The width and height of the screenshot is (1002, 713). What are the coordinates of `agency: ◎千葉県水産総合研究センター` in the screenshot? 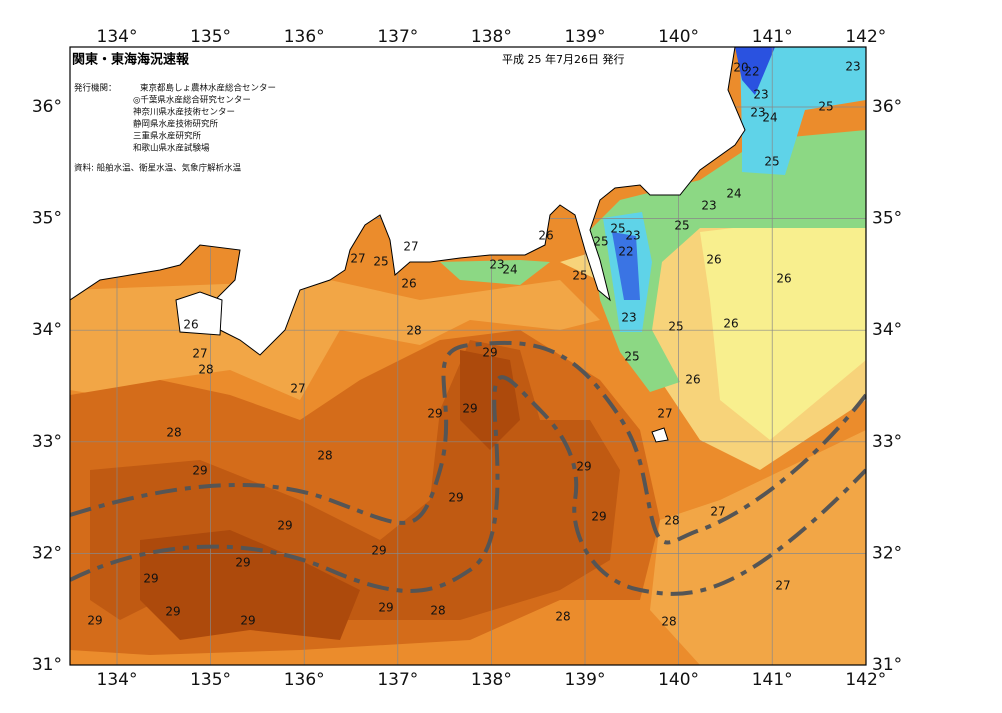 It's located at (192, 100).